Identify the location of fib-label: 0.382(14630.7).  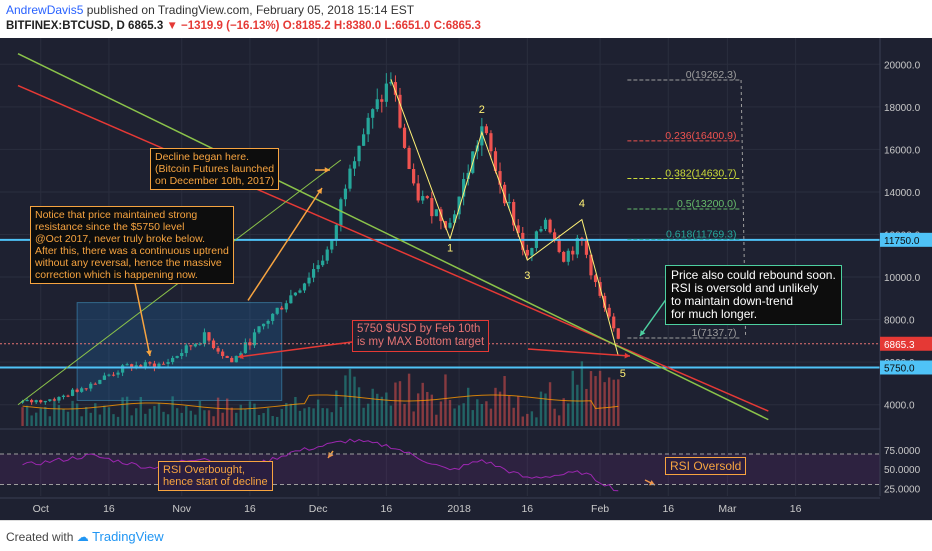
(700, 174).